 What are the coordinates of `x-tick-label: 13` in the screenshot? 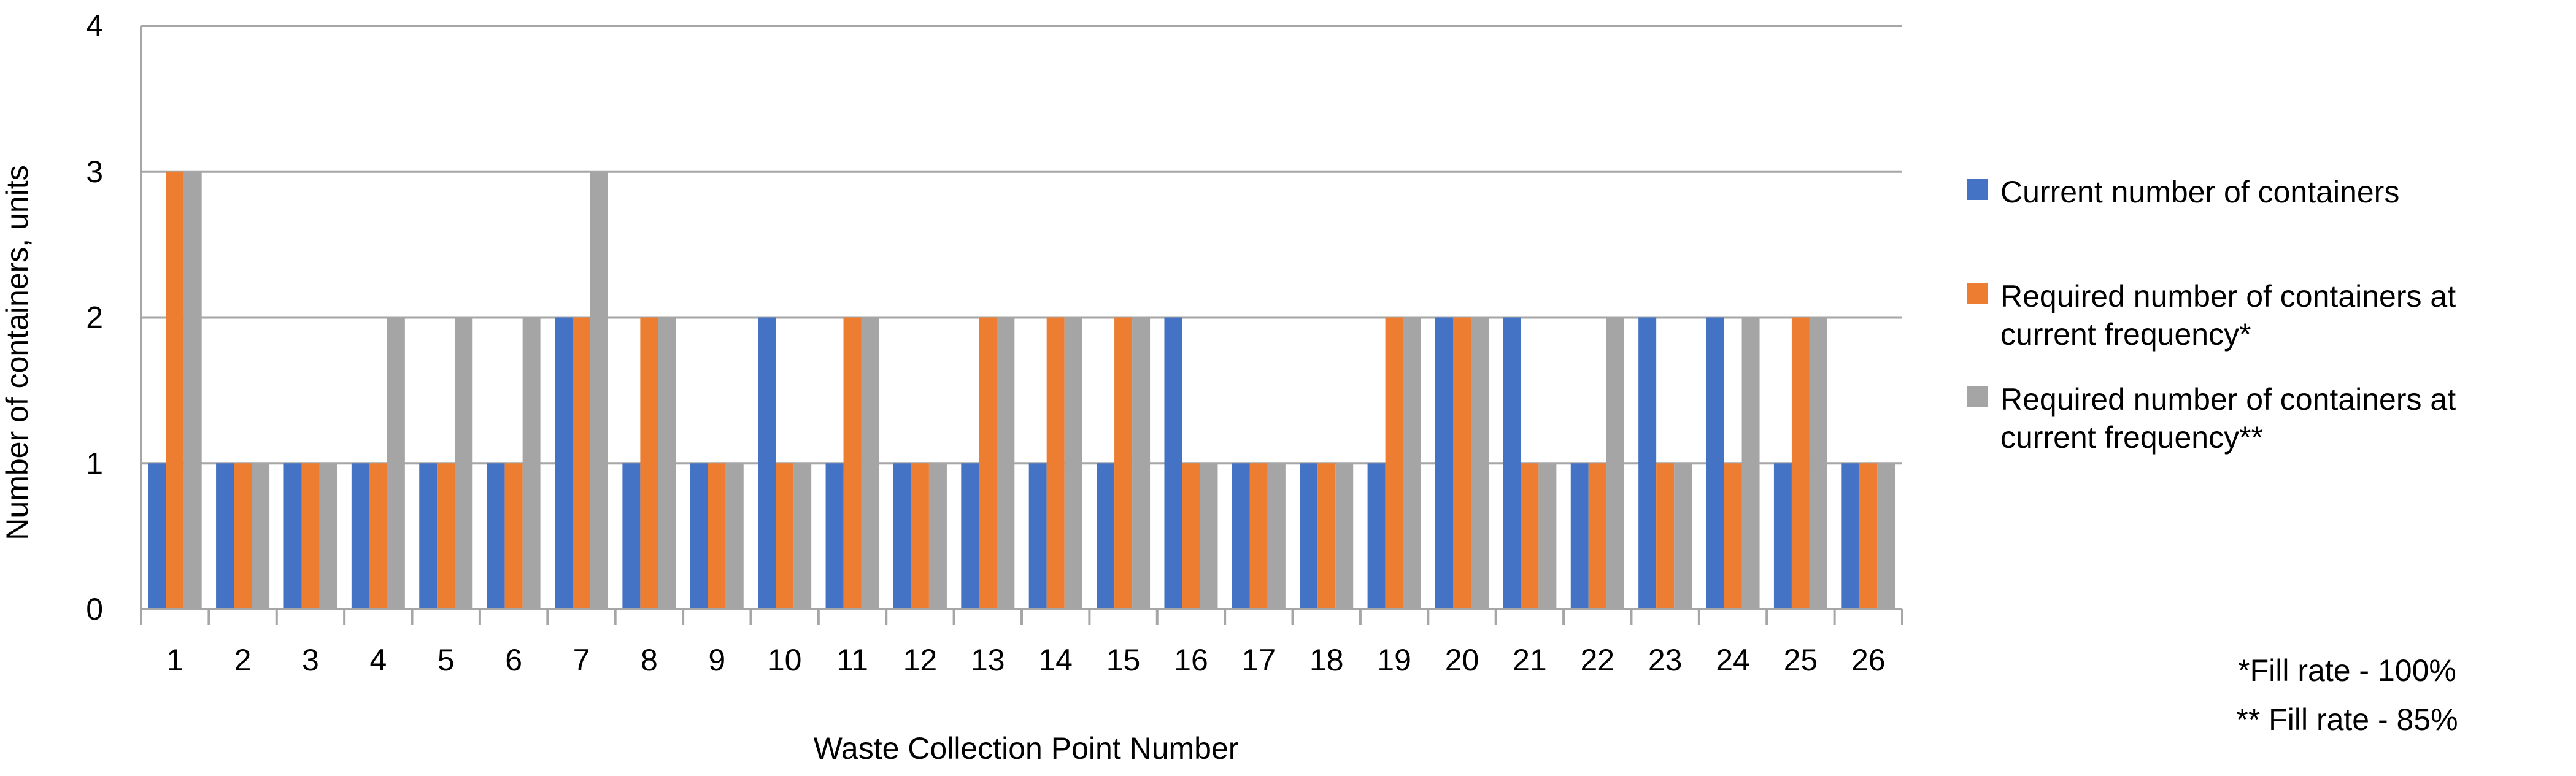 It's located at (988, 660).